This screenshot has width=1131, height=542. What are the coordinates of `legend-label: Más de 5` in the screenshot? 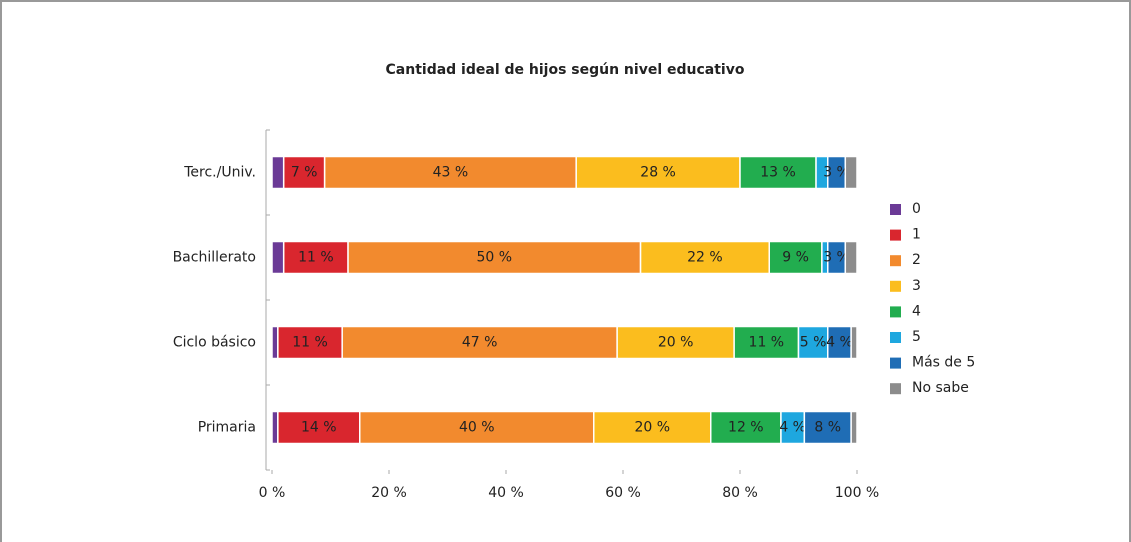 It's located at (943, 363).